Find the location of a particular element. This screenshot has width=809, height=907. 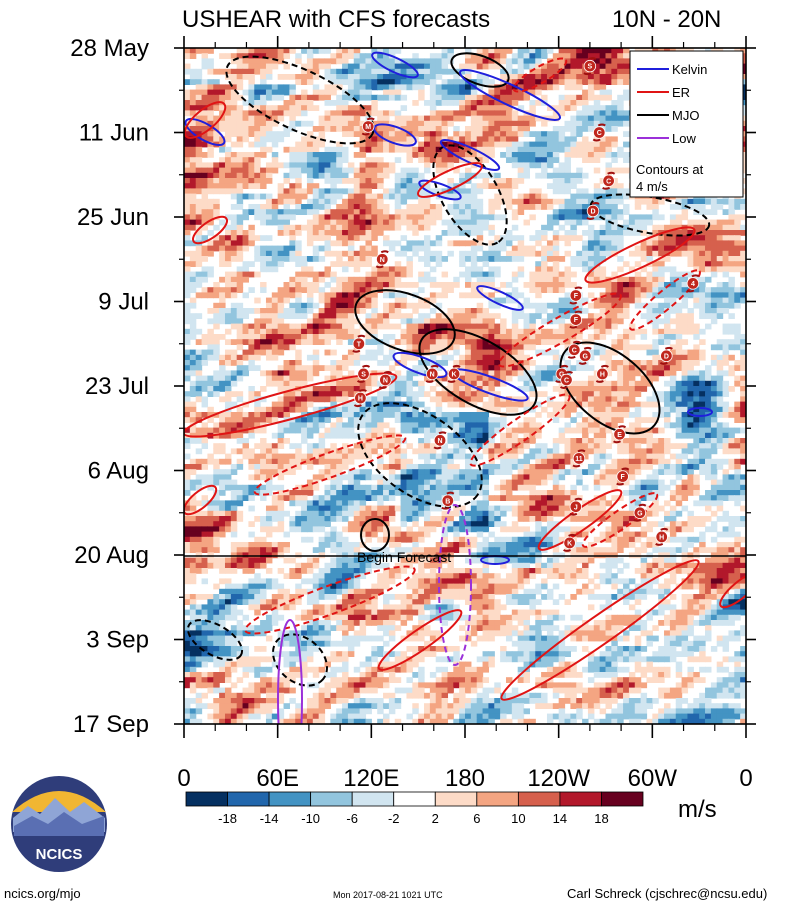

storm-marker: E is located at coordinates (619, 434).